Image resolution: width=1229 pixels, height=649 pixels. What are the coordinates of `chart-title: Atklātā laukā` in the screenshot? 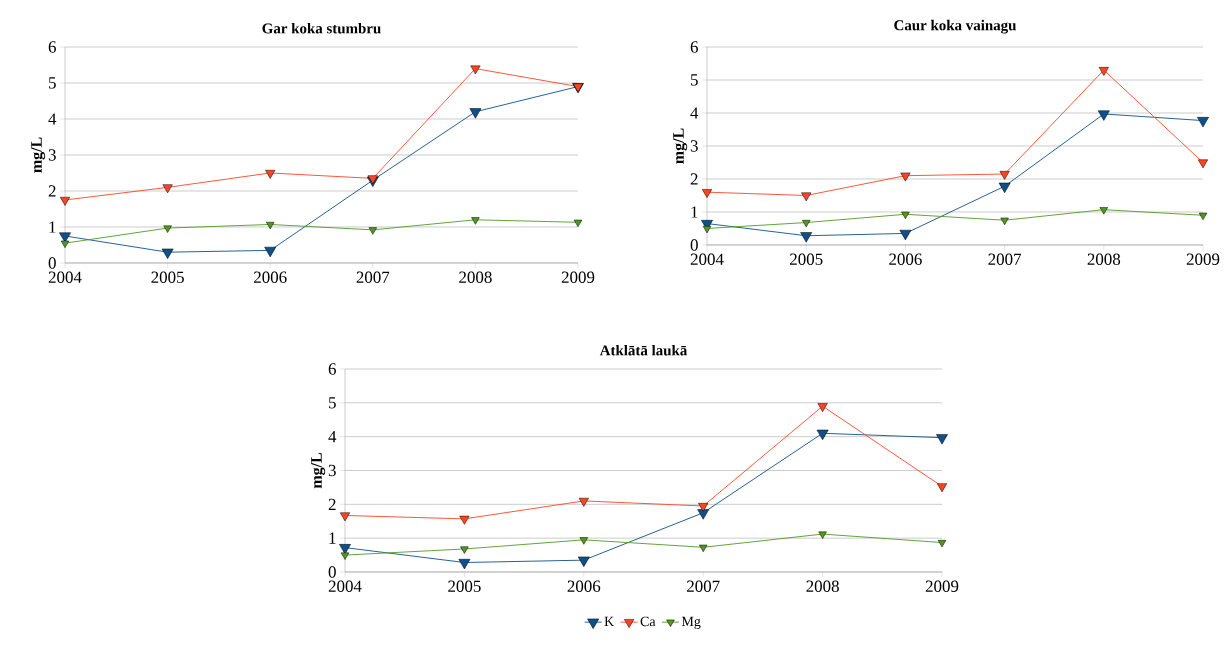 It's located at (643, 350).